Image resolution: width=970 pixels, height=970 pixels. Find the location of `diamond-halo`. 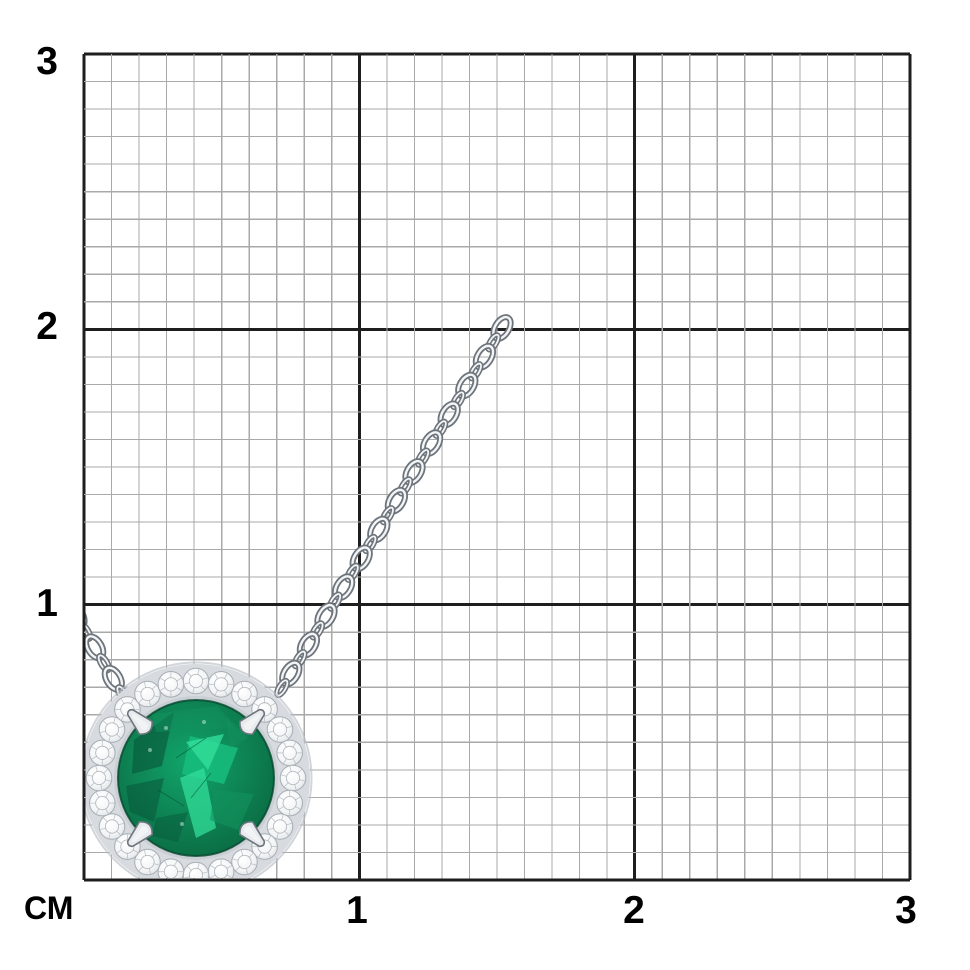

diamond-halo is located at coordinates (199, 769).